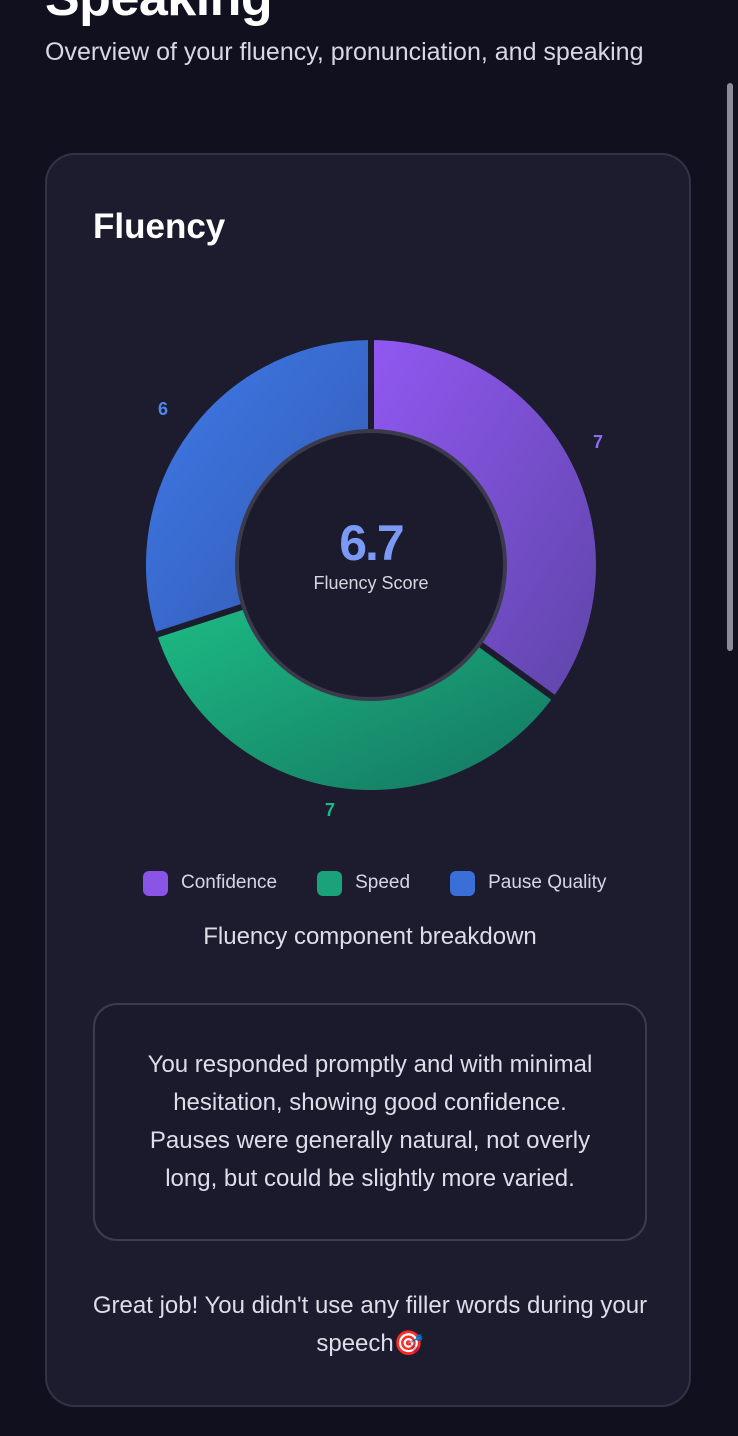 Image resolution: width=738 pixels, height=1436 pixels. I want to click on card-title: Fluency, so click(159, 226).